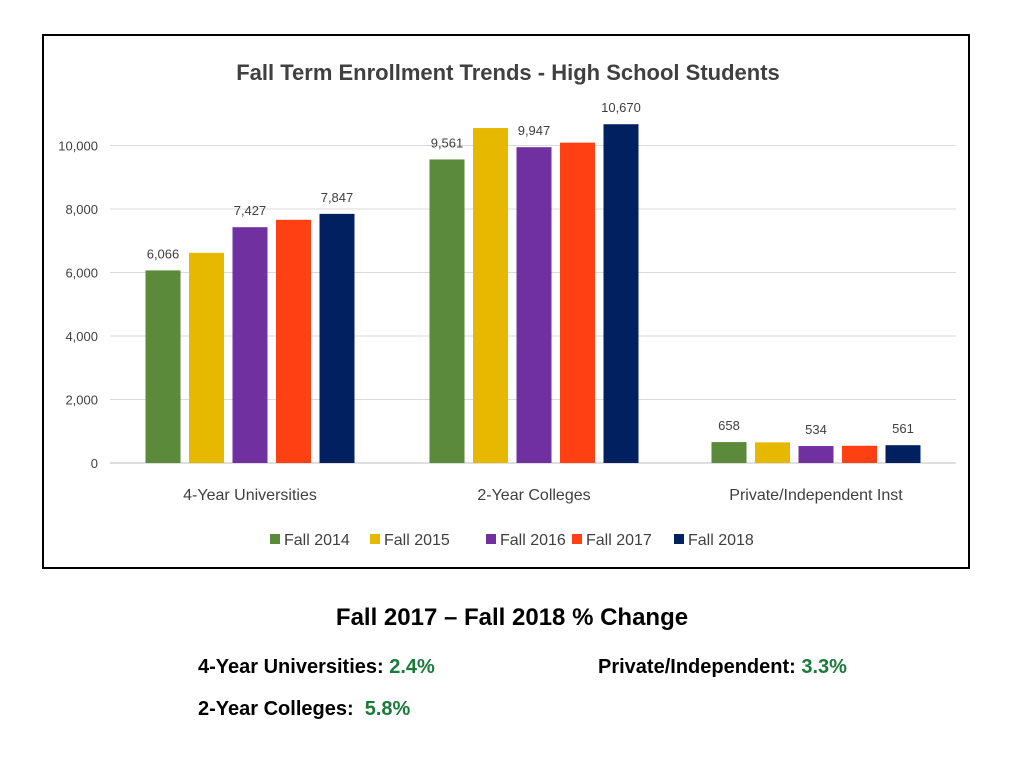 The width and height of the screenshot is (1024, 768). What do you see at coordinates (387, 709) in the screenshot?
I see `stat-two-year-value: 5.8%` at bounding box center [387, 709].